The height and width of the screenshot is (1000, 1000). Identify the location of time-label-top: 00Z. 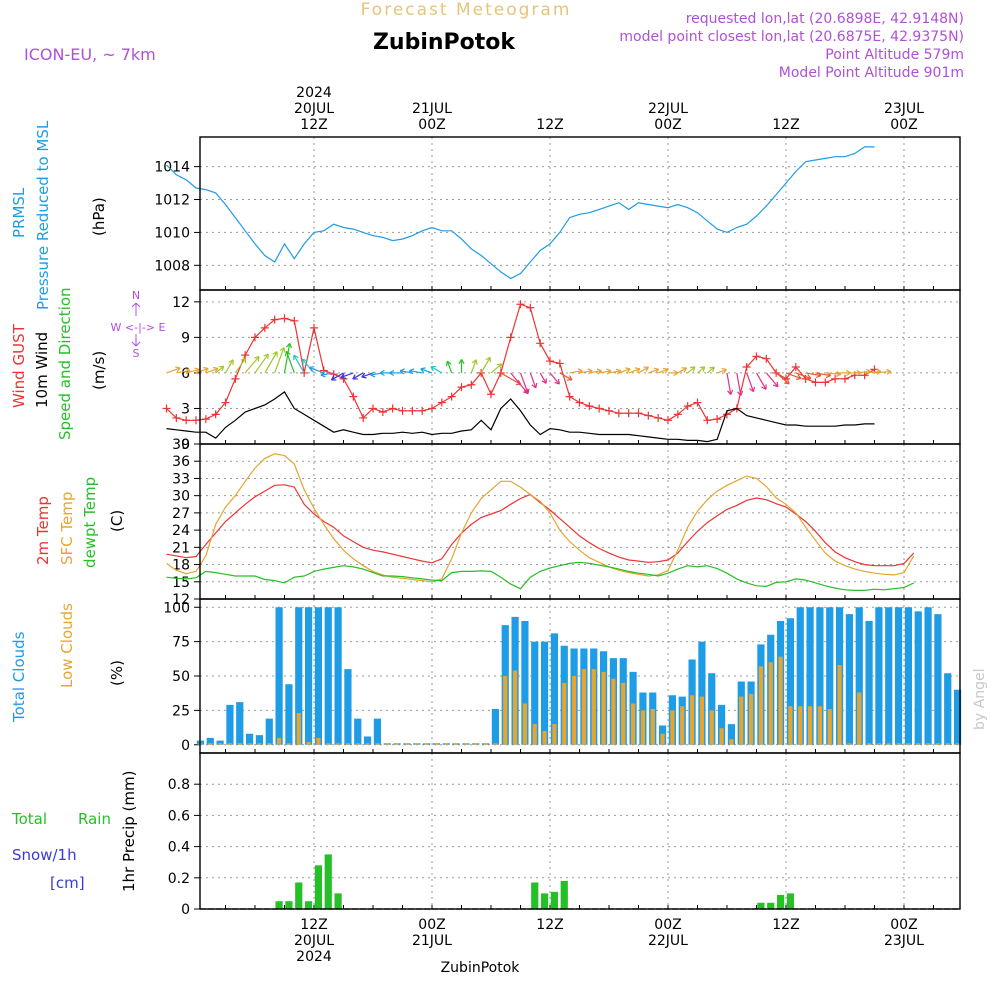
(431, 125).